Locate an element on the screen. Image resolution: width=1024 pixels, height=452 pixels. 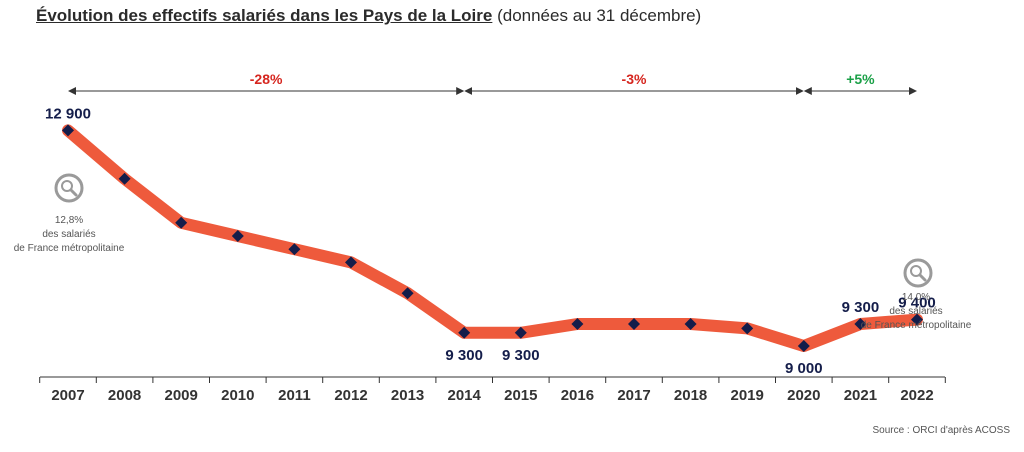
callout-value-1: 14,0% is located at coordinates (916, 297).